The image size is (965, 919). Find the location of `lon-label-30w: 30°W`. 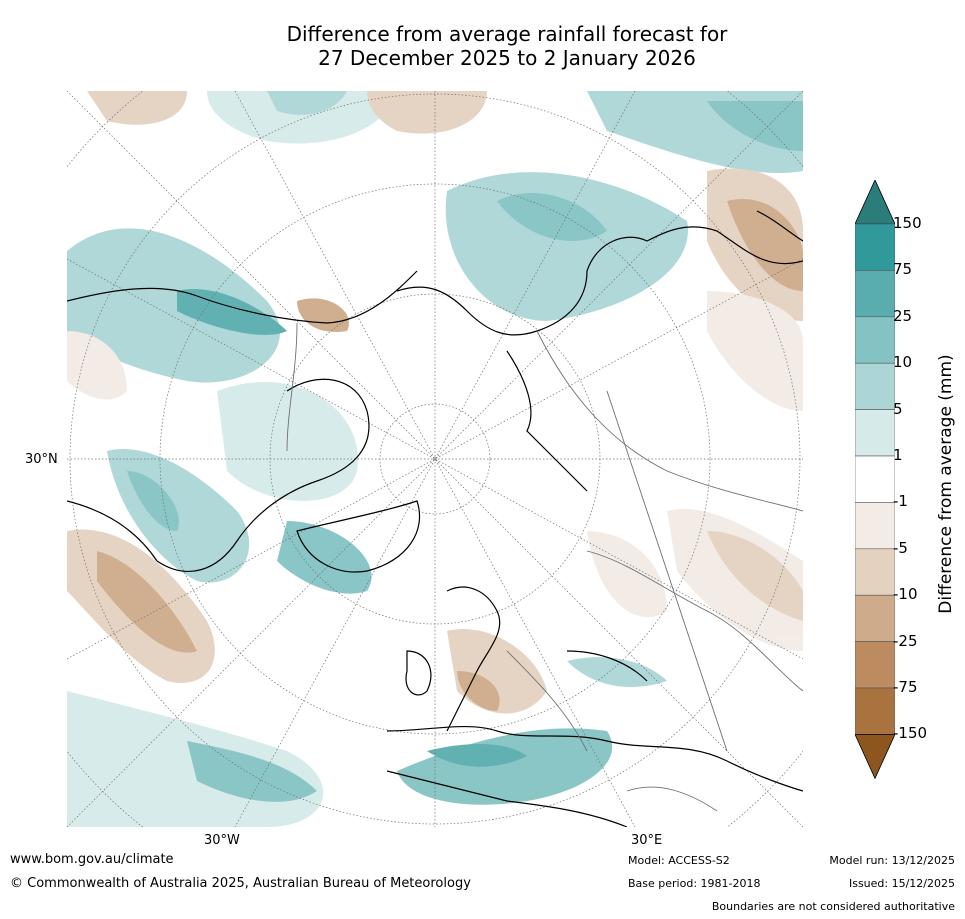

lon-label-30w: 30°W is located at coordinates (222, 840).